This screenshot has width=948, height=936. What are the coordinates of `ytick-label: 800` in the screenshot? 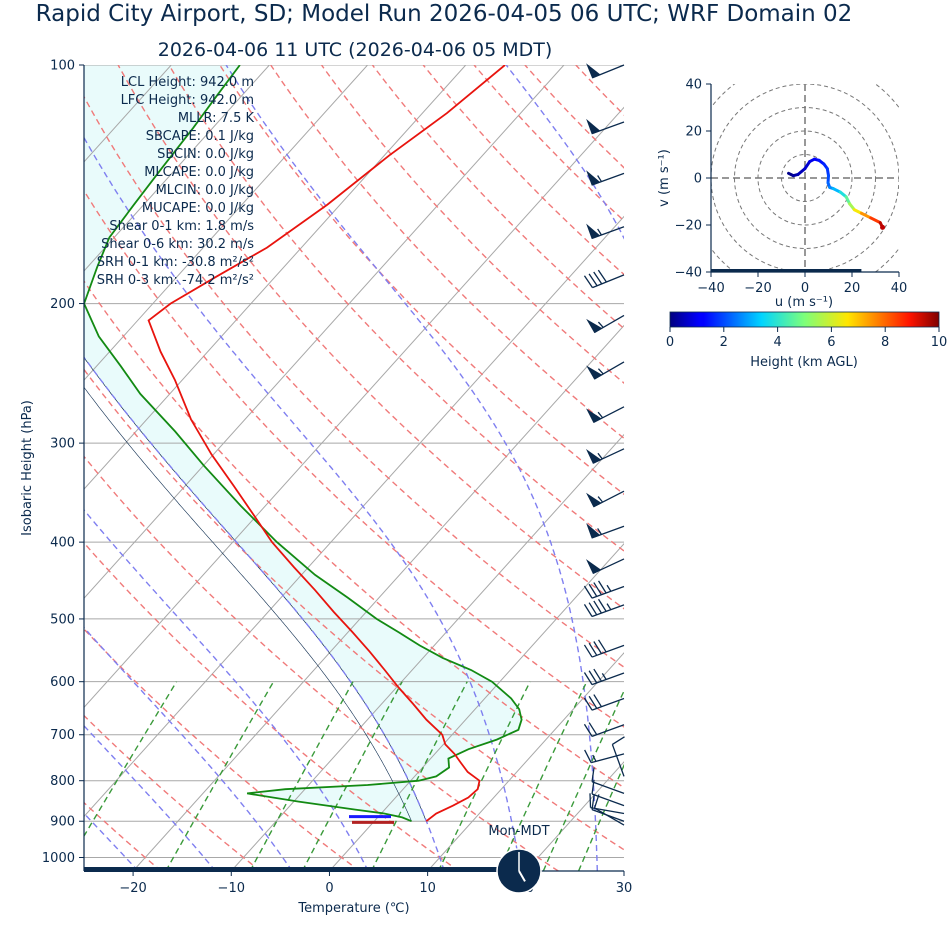 It's located at (62, 781).